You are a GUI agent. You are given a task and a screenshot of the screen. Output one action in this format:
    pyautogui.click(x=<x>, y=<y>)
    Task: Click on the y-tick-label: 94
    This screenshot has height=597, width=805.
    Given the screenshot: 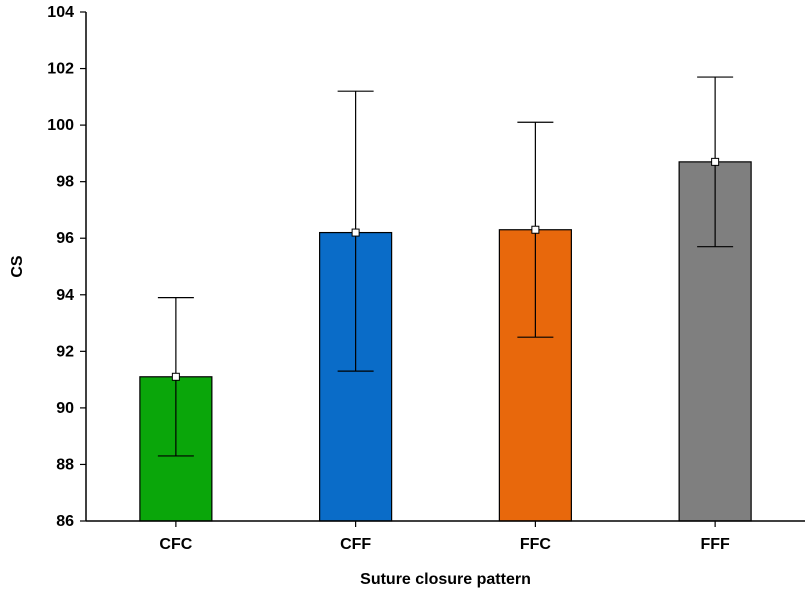 What is the action you would take?
    pyautogui.click(x=65, y=295)
    